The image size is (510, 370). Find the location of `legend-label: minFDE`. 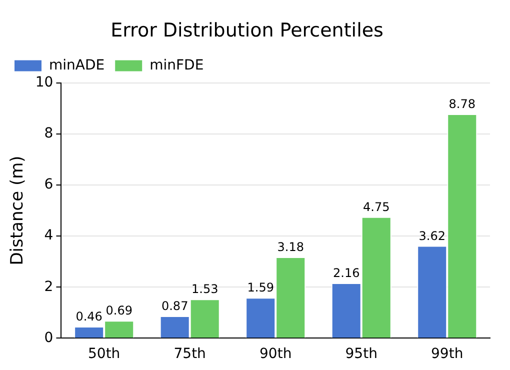

legend-label: minFDE is located at coordinates (177, 65).